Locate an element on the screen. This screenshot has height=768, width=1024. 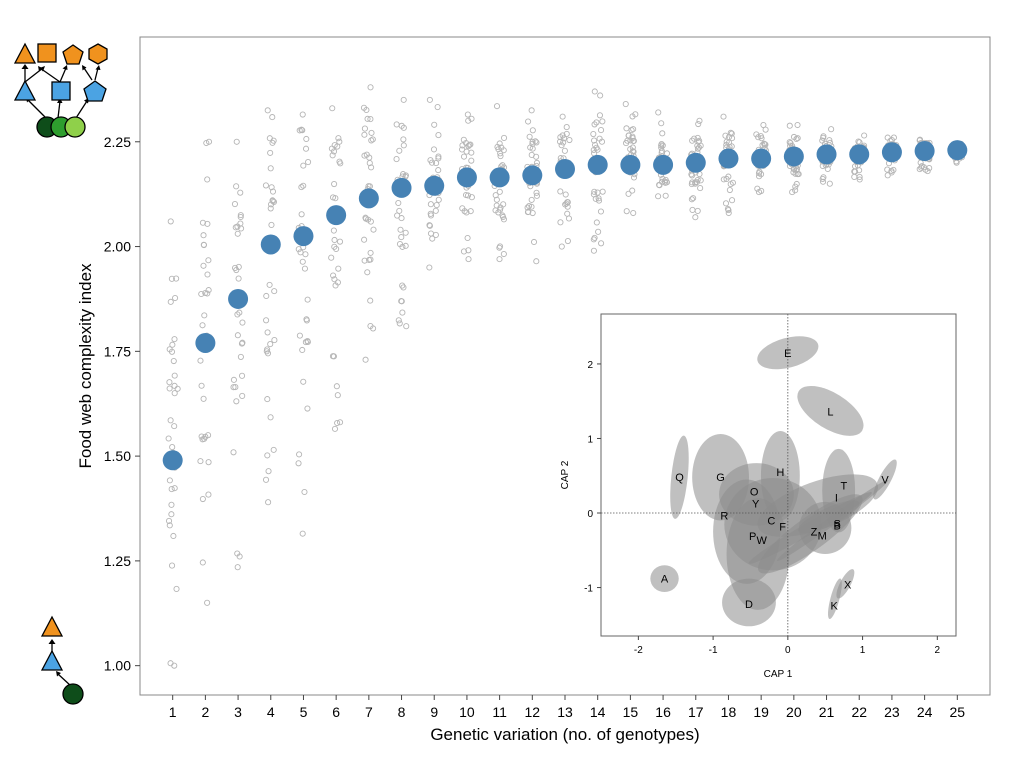
x-tick-label: 19 is located at coordinates (761, 712).